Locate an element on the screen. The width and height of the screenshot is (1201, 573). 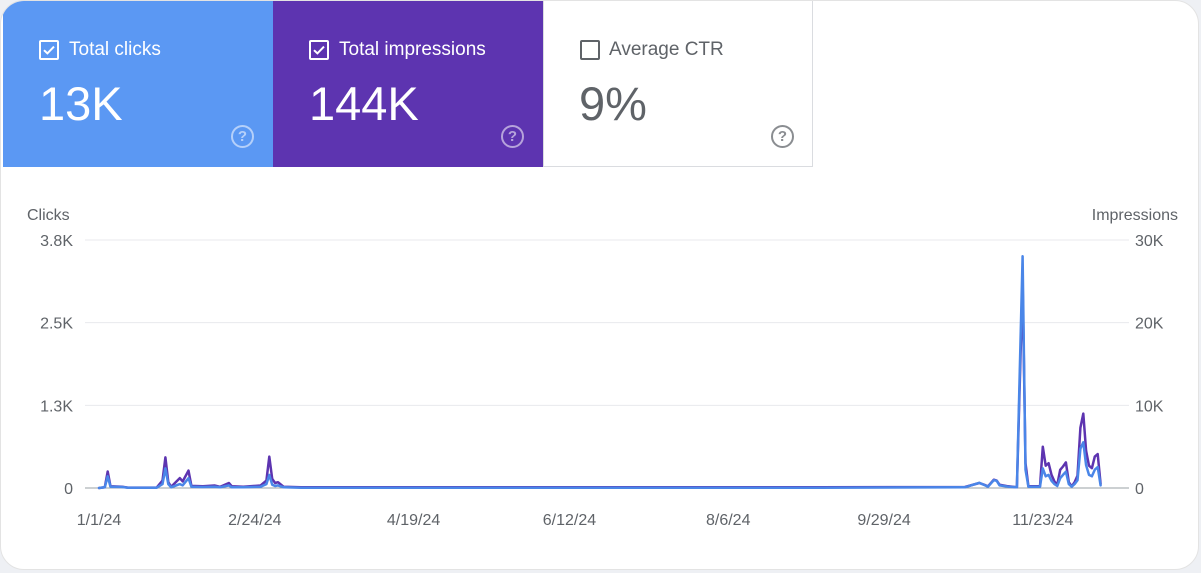
x-tick-label: 6/12/24 is located at coordinates (569, 520).